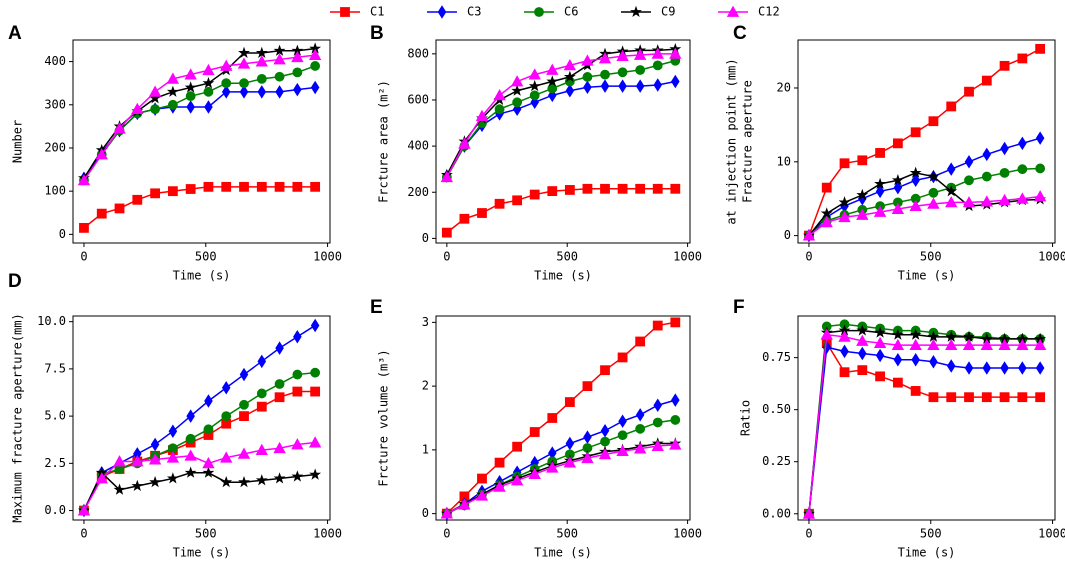  I want to click on y-tick-label: 400, so click(55, 61).